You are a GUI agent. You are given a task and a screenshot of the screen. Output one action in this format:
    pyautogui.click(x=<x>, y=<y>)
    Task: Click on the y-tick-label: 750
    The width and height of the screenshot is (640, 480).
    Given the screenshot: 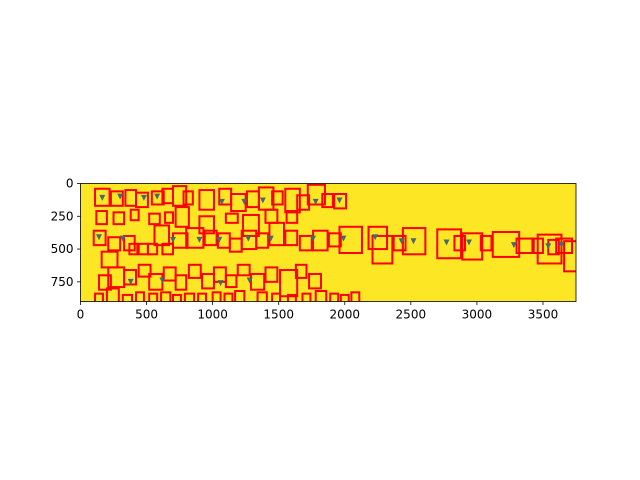 What is the action you would take?
    pyautogui.click(x=62, y=282)
    